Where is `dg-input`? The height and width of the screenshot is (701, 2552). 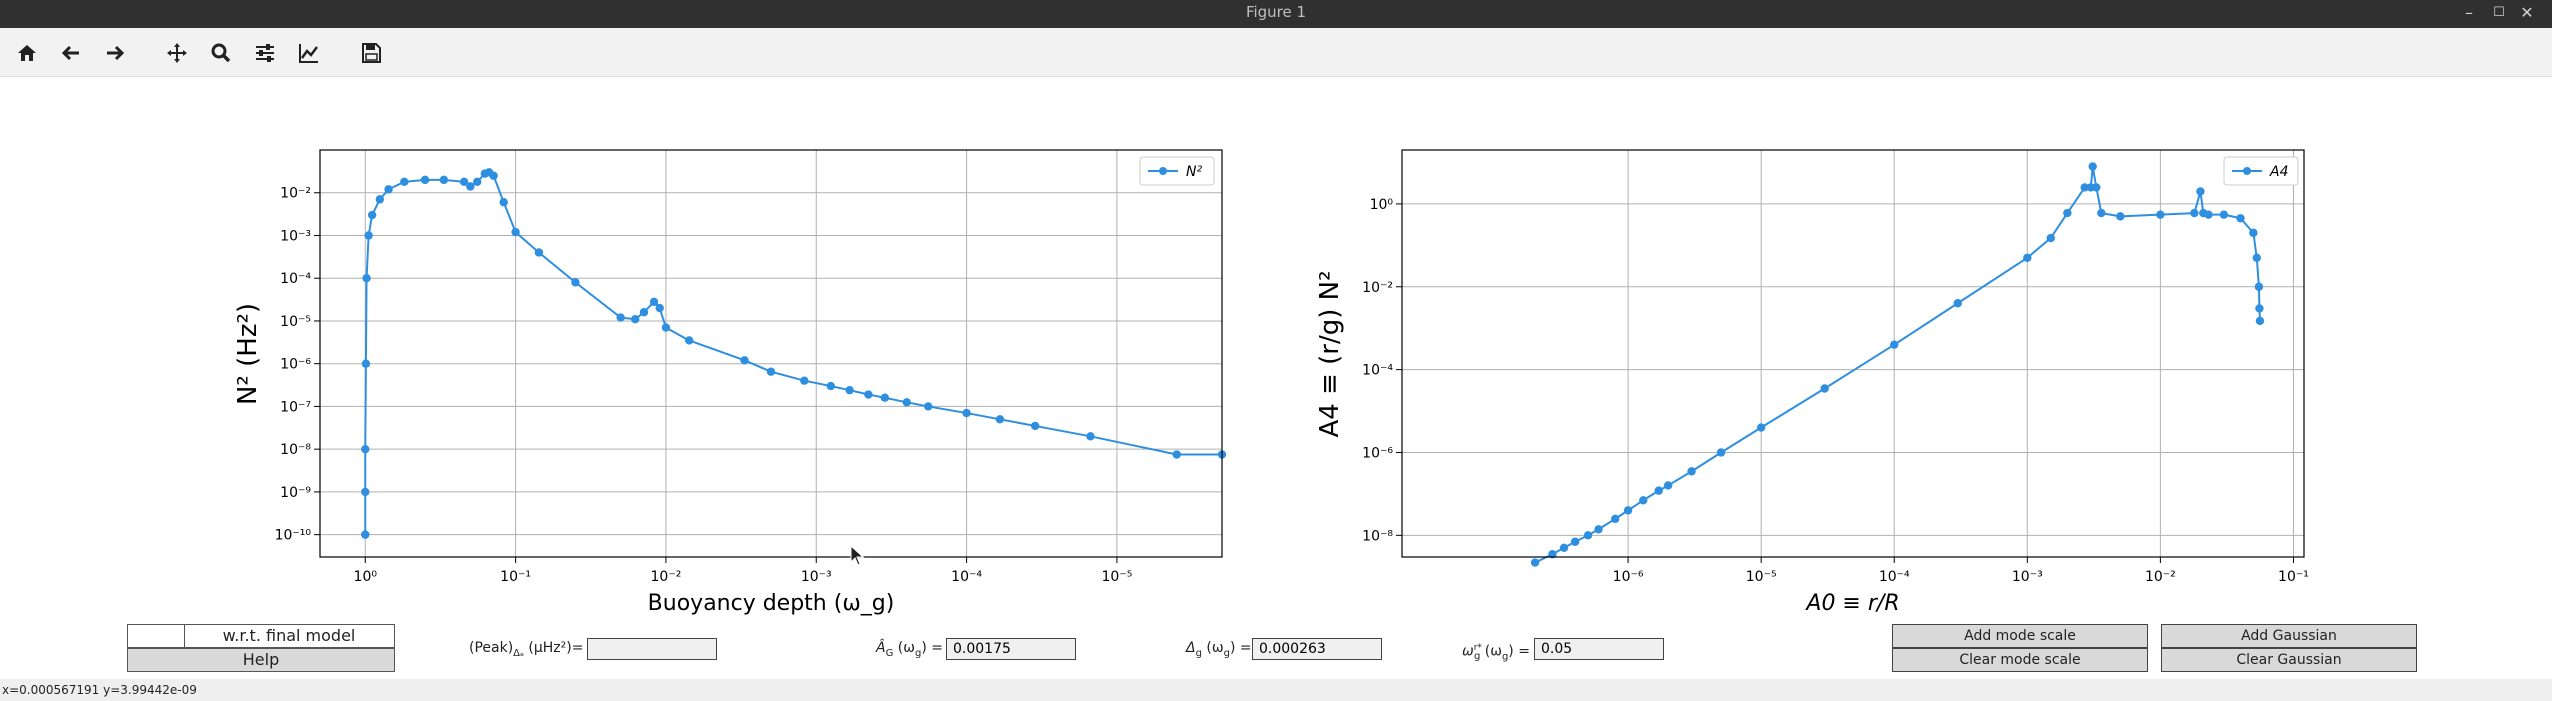 dg-input is located at coordinates (1317, 649).